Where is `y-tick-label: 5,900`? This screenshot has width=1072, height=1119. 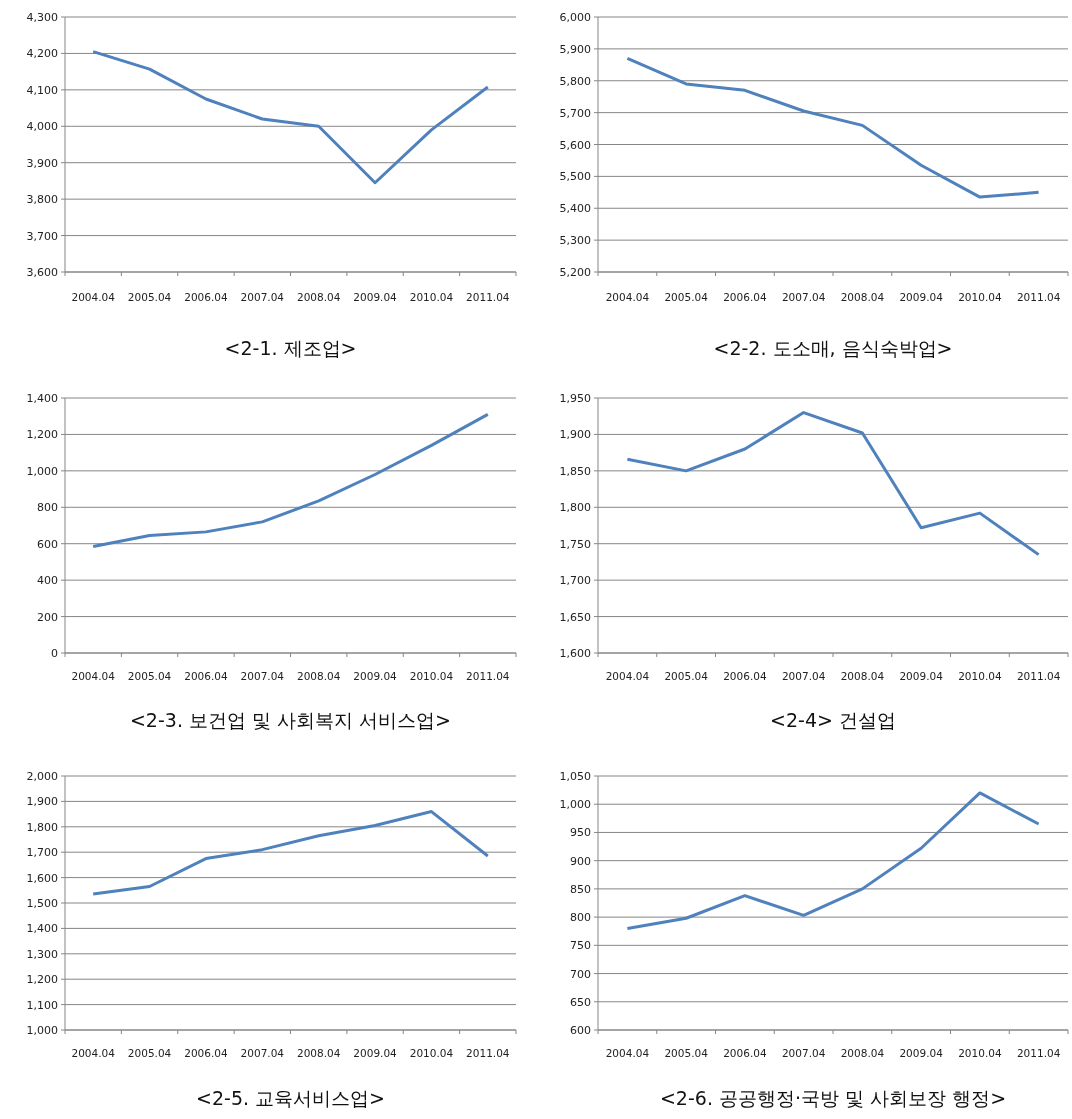
y-tick-label: 5,900 is located at coordinates (575, 49).